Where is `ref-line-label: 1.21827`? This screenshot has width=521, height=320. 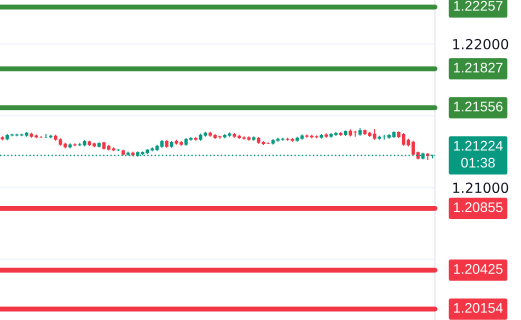 ref-line-label: 1.21827 is located at coordinates (478, 67).